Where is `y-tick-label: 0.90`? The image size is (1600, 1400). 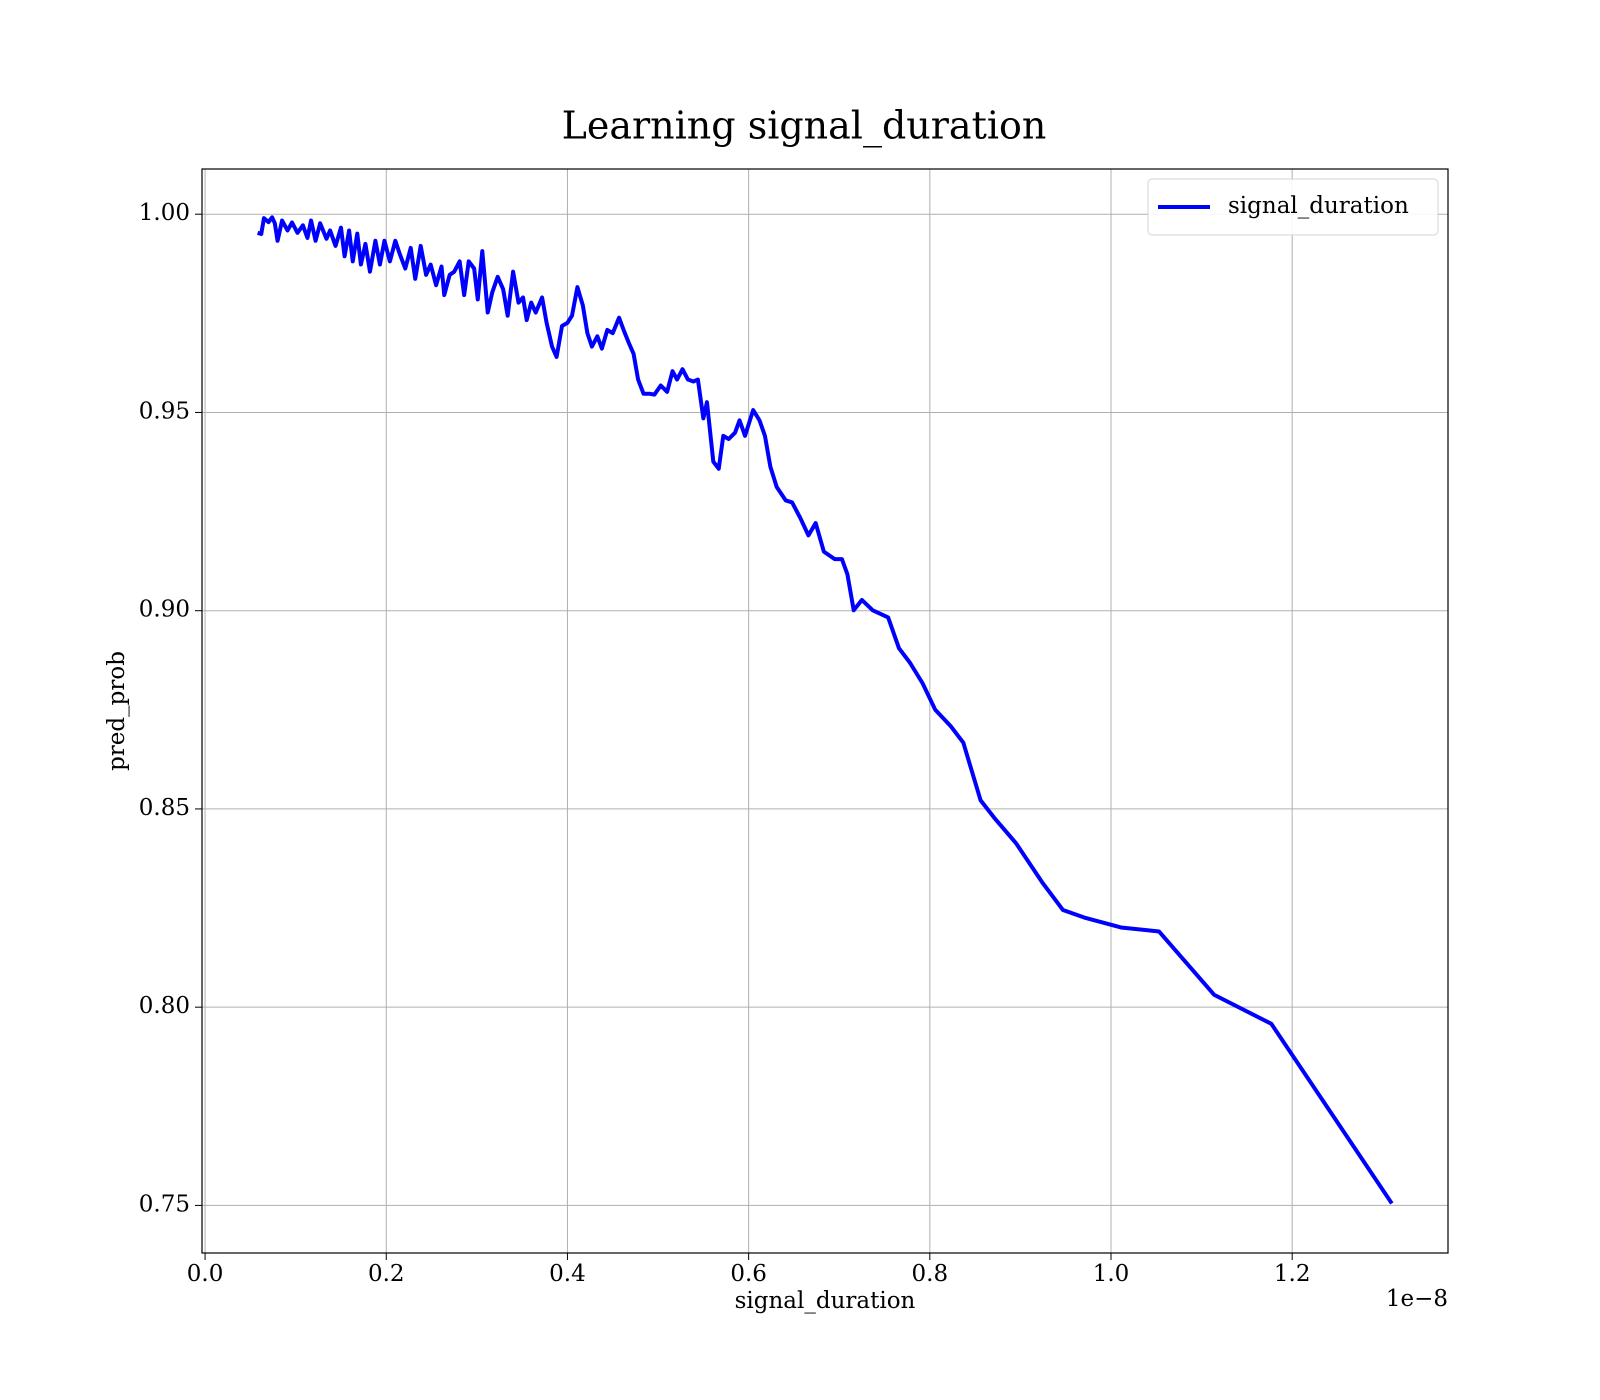
y-tick-label: 0.90 is located at coordinates (164, 610).